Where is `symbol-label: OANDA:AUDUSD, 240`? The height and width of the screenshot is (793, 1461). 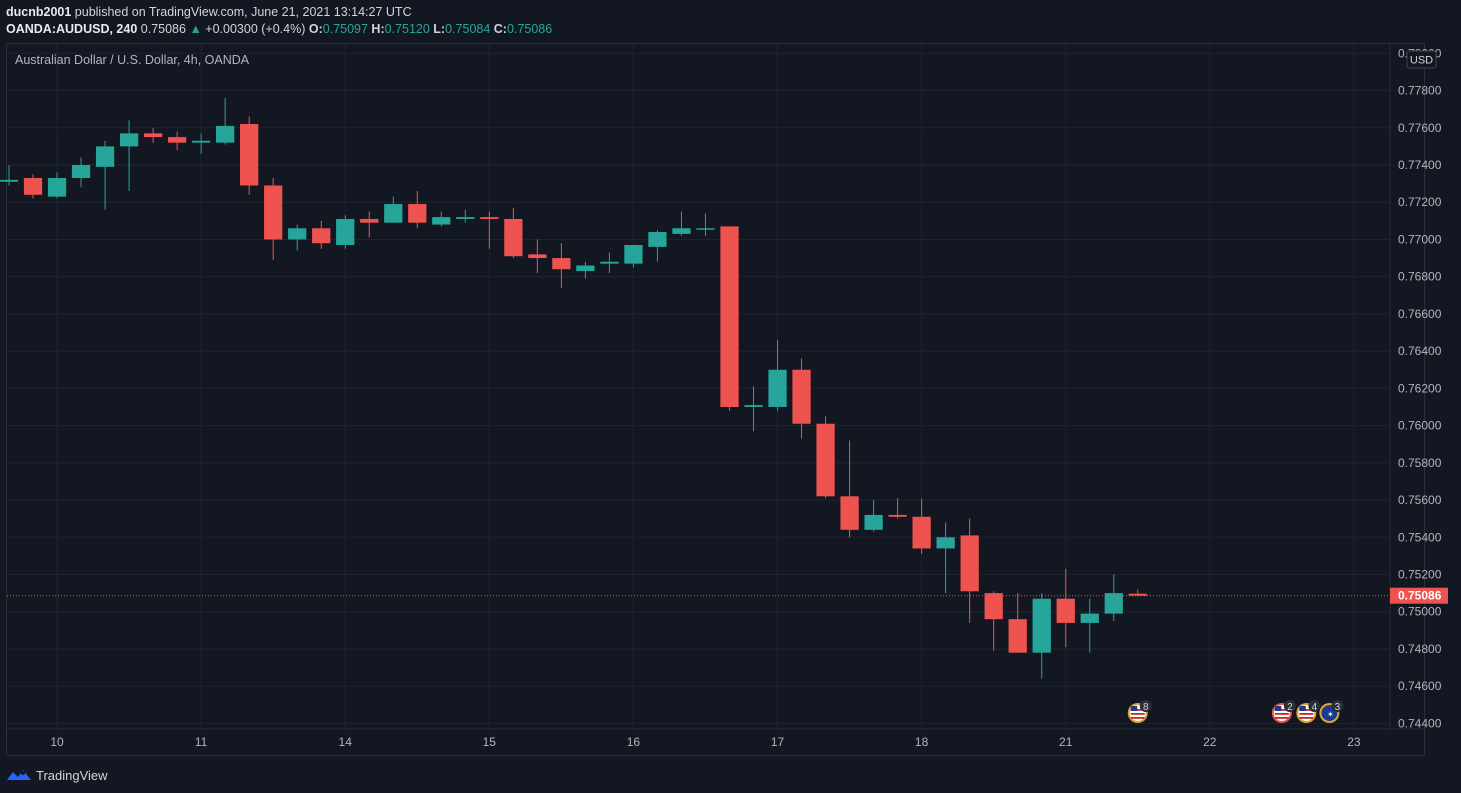
symbol-label: OANDA:AUDUSD, 240 is located at coordinates (72, 29).